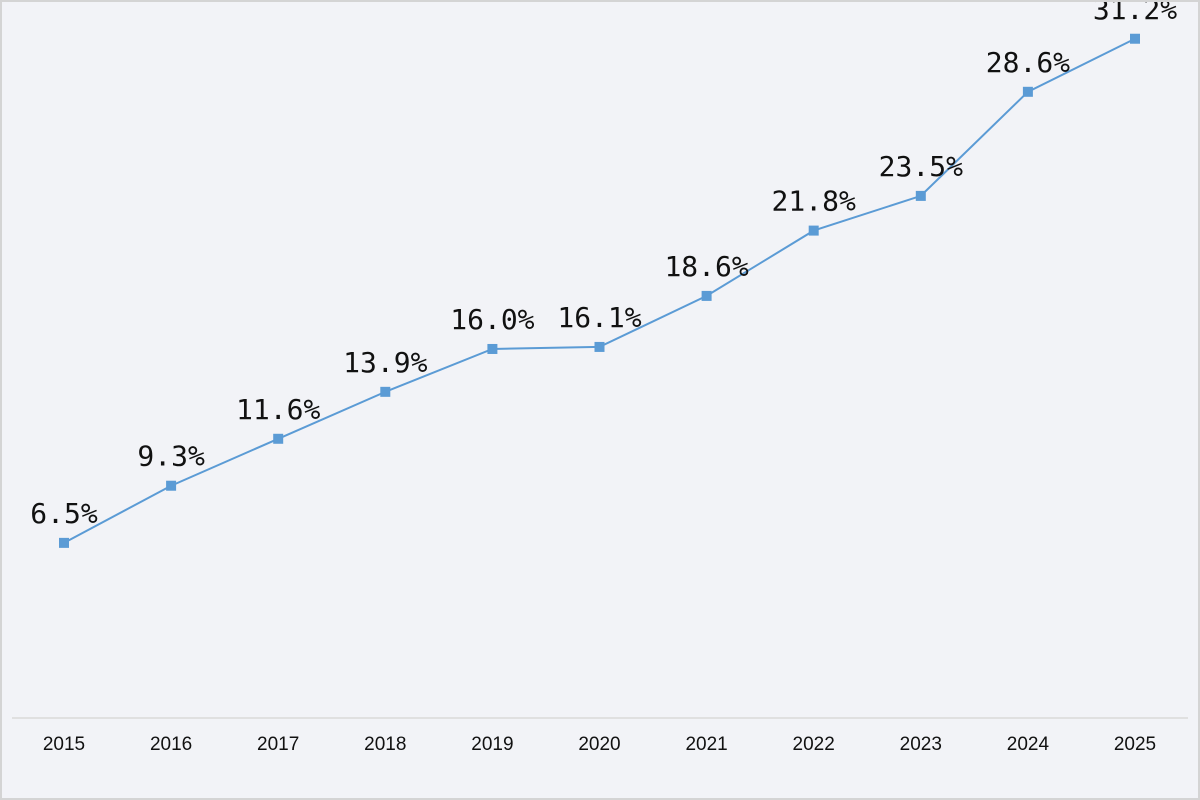 The width and height of the screenshot is (1200, 800). I want to click on x-tick-label-2018: 2018, so click(385, 744).